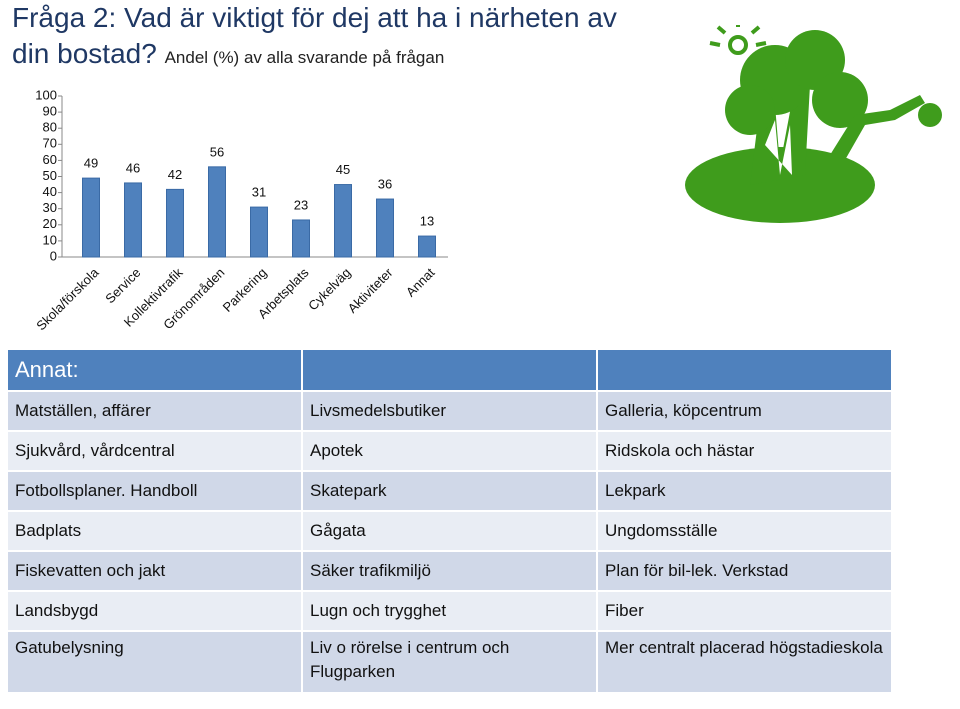 Image resolution: width=960 pixels, height=709 pixels. Describe the element at coordinates (154, 662) in the screenshot. I see `table-cell: Gatubelysning` at that location.